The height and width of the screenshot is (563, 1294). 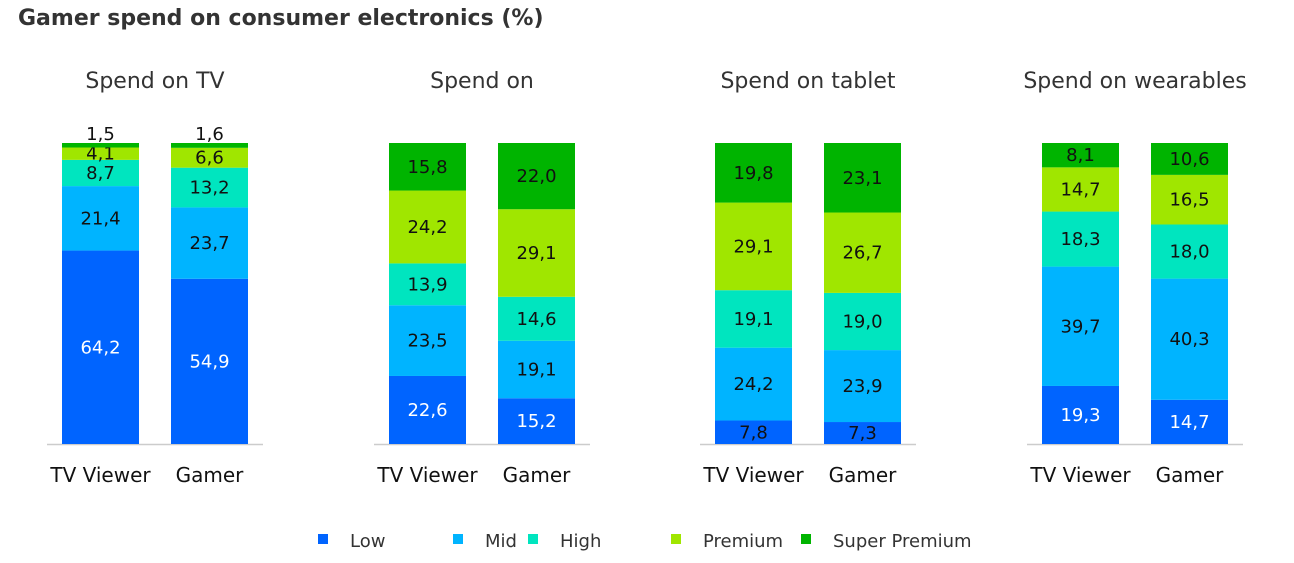 I want to click on data-label: 26,7, so click(x=862, y=253).